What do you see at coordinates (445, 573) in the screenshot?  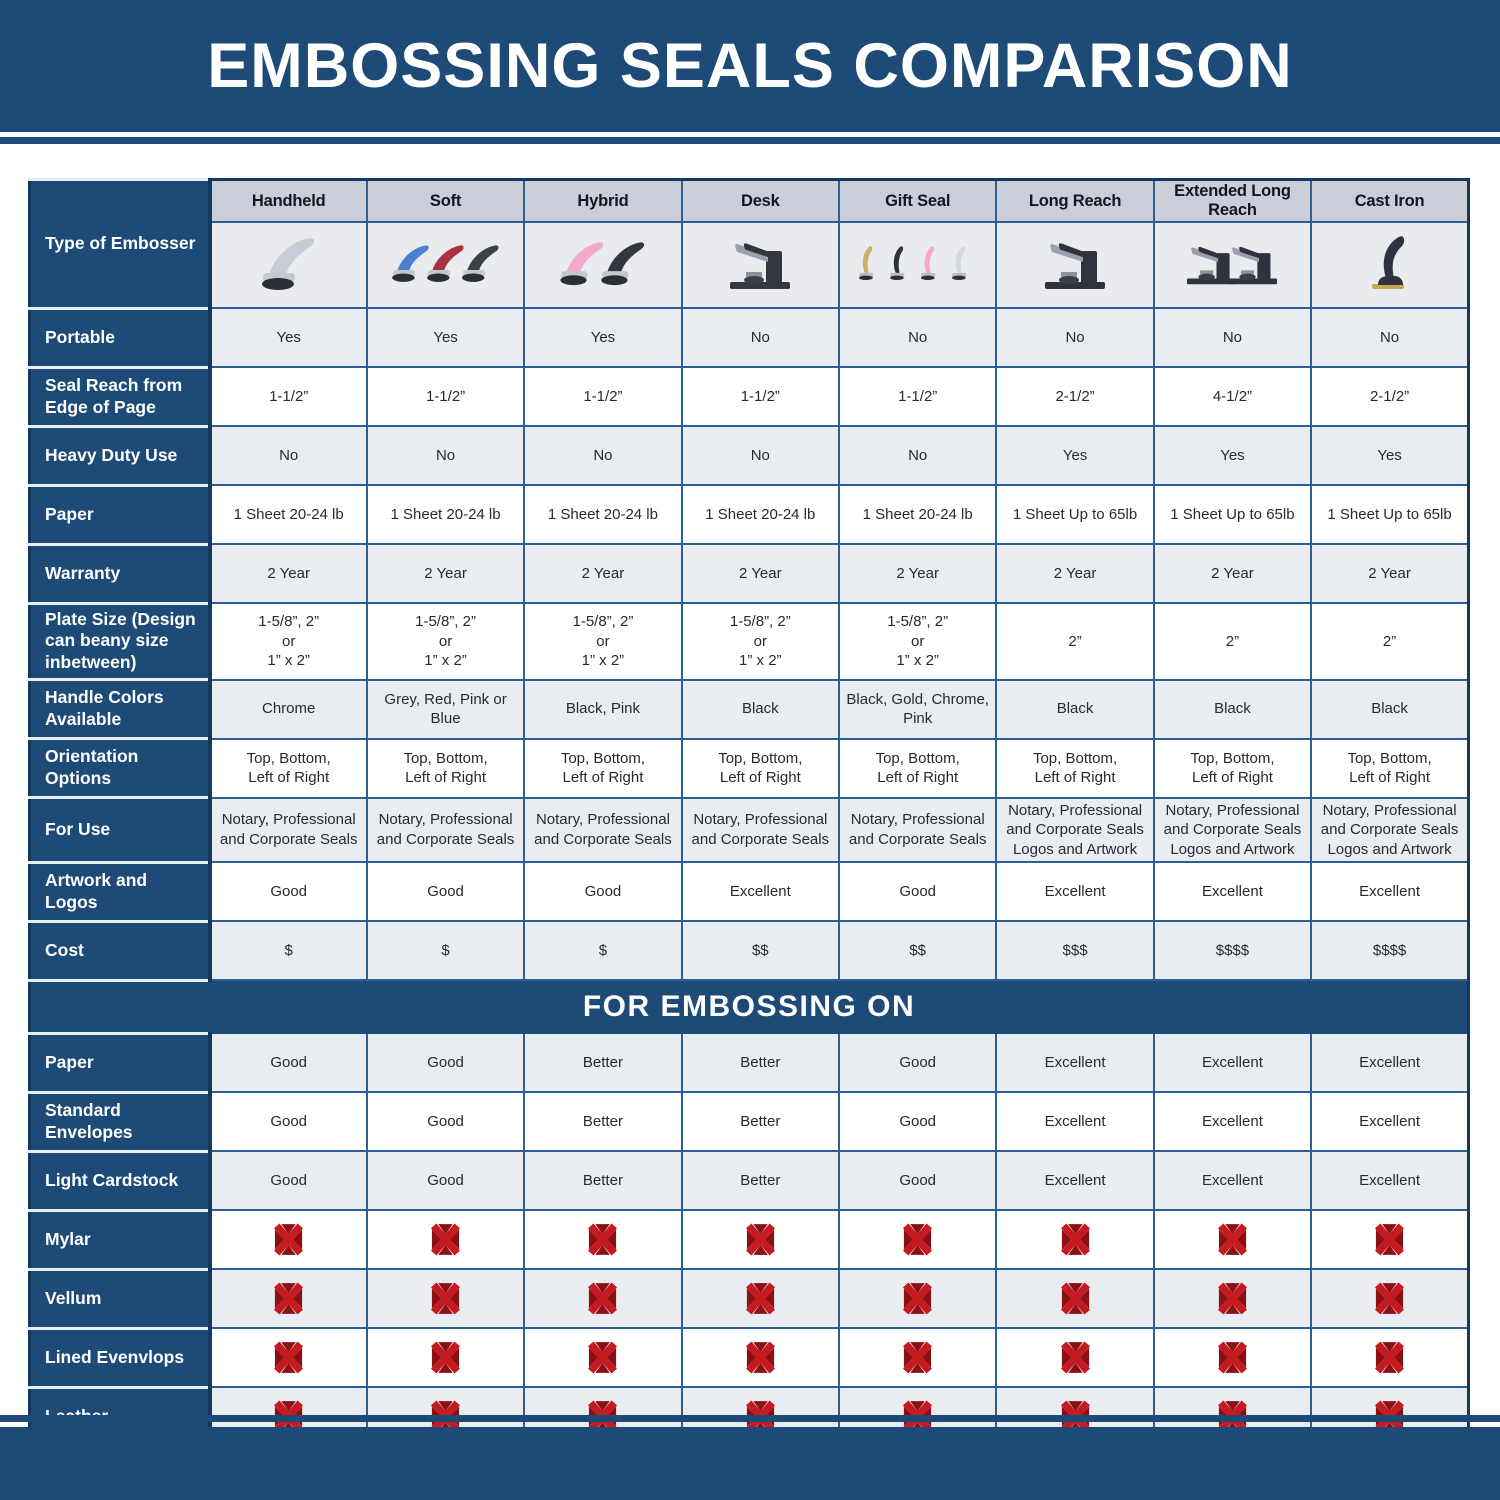 I see `cell-warranty-soft: 2 Year` at bounding box center [445, 573].